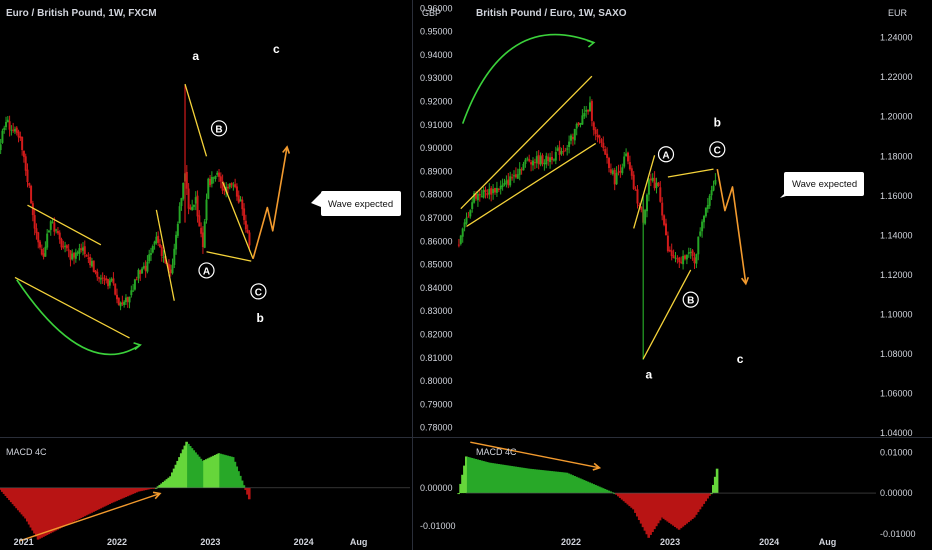 The width and height of the screenshot is (932, 550). What do you see at coordinates (436, 148) in the screenshot?
I see `price-tick-label: 0.90000` at bounding box center [436, 148].